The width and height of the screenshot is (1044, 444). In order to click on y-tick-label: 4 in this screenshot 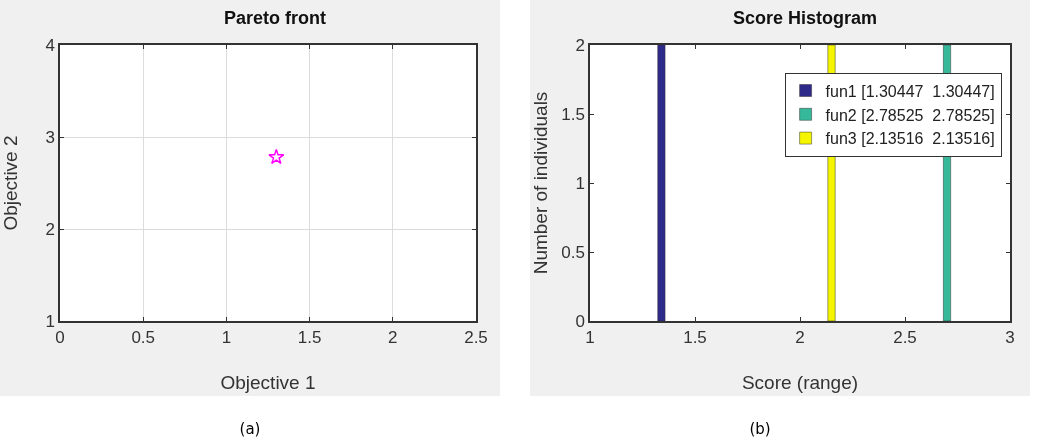, I will do `click(50, 45)`.